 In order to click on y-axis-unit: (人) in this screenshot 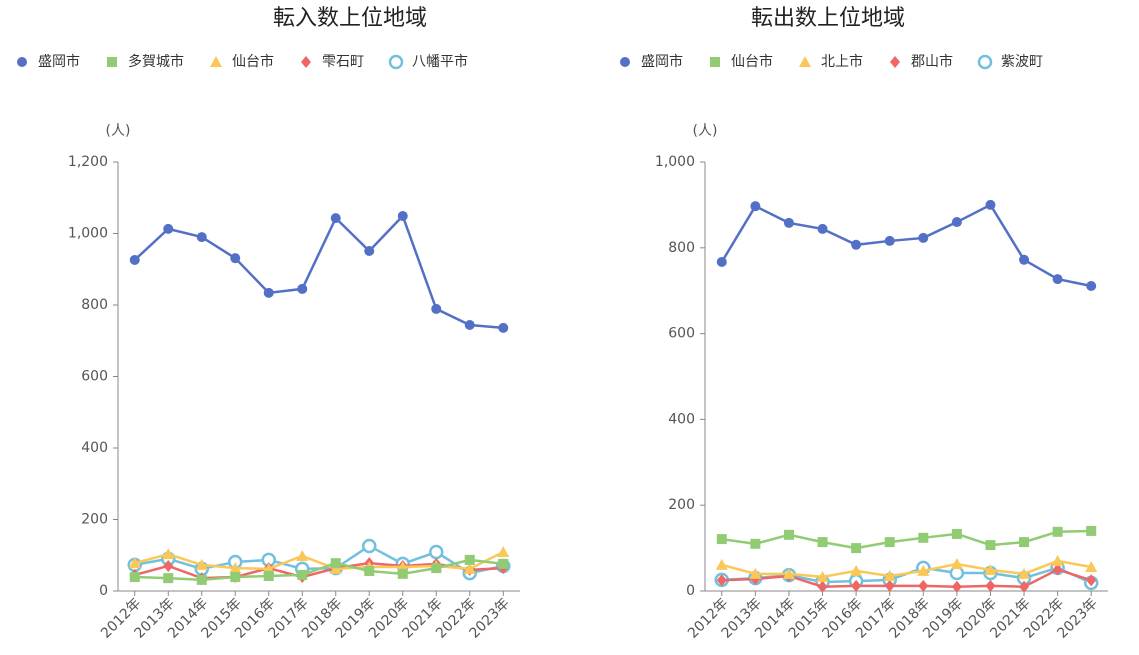, I will do `click(705, 131)`.